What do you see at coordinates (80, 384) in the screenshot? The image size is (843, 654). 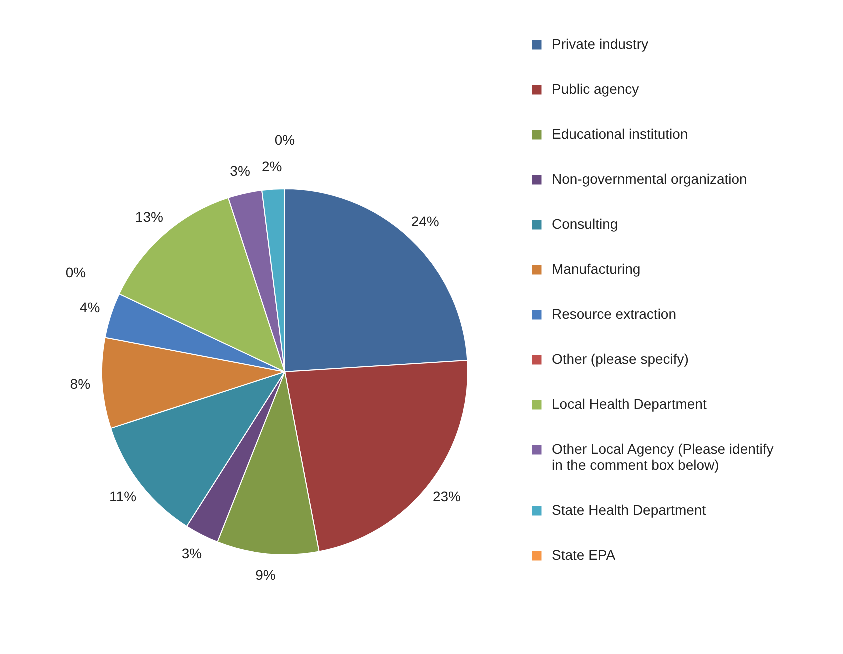 I see `data-label: 8%` at bounding box center [80, 384].